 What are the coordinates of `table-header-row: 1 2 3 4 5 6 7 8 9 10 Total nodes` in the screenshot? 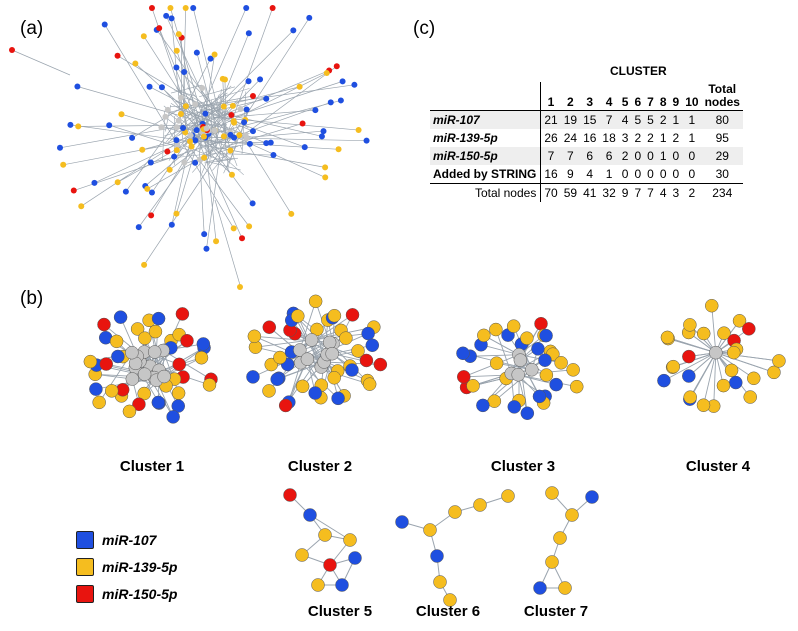 It's located at (586, 96).